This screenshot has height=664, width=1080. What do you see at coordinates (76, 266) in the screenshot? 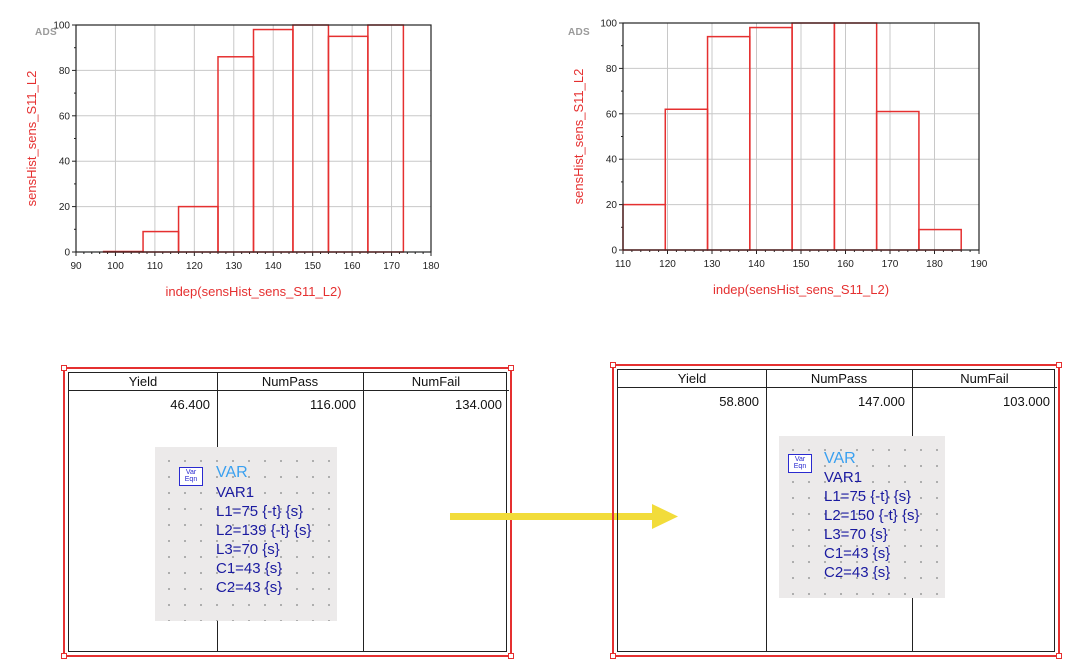
I see `x-tick-label: 90` at bounding box center [76, 266].